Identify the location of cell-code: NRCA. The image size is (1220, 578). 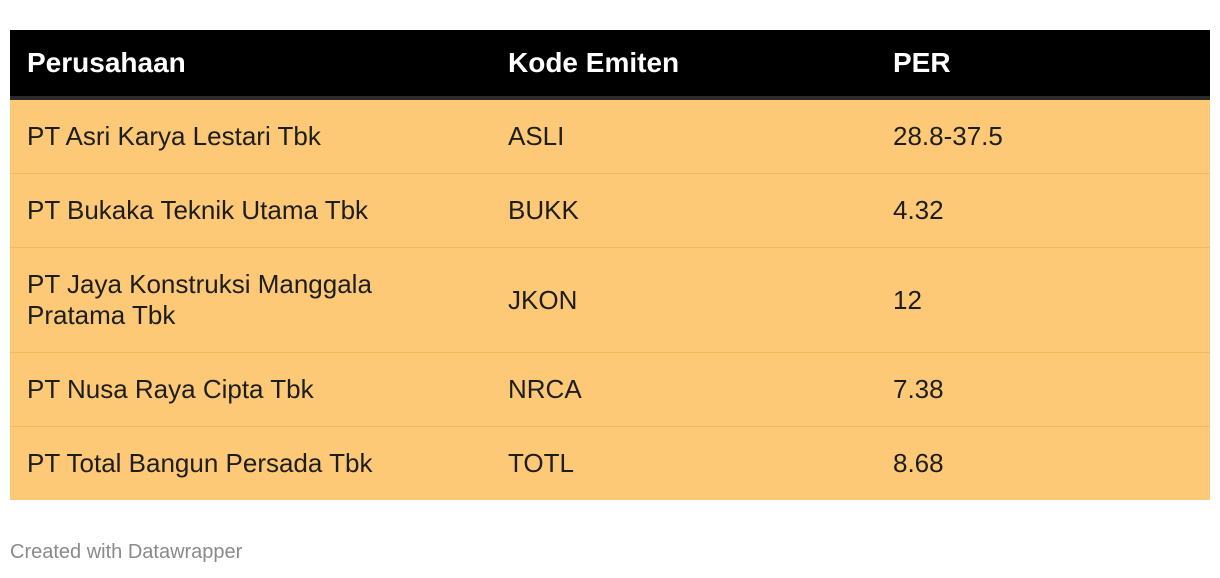
(545, 389).